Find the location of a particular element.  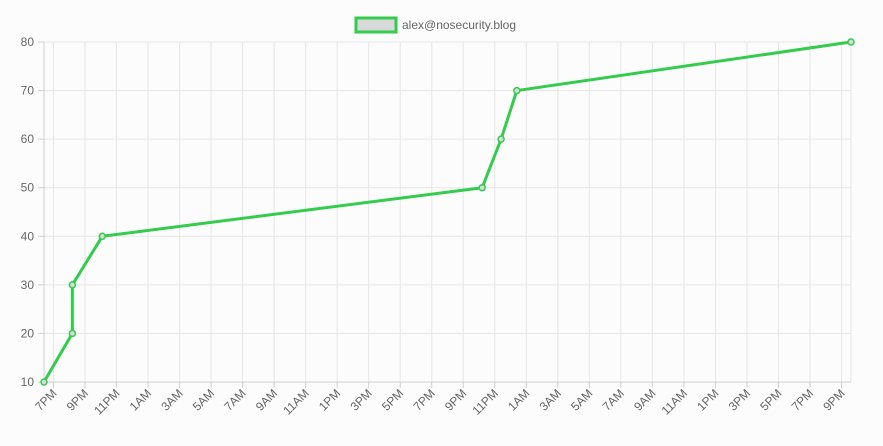

y-axis-tick-labels: 10 20 30 40 50 60 70 80 is located at coordinates (28, 212).